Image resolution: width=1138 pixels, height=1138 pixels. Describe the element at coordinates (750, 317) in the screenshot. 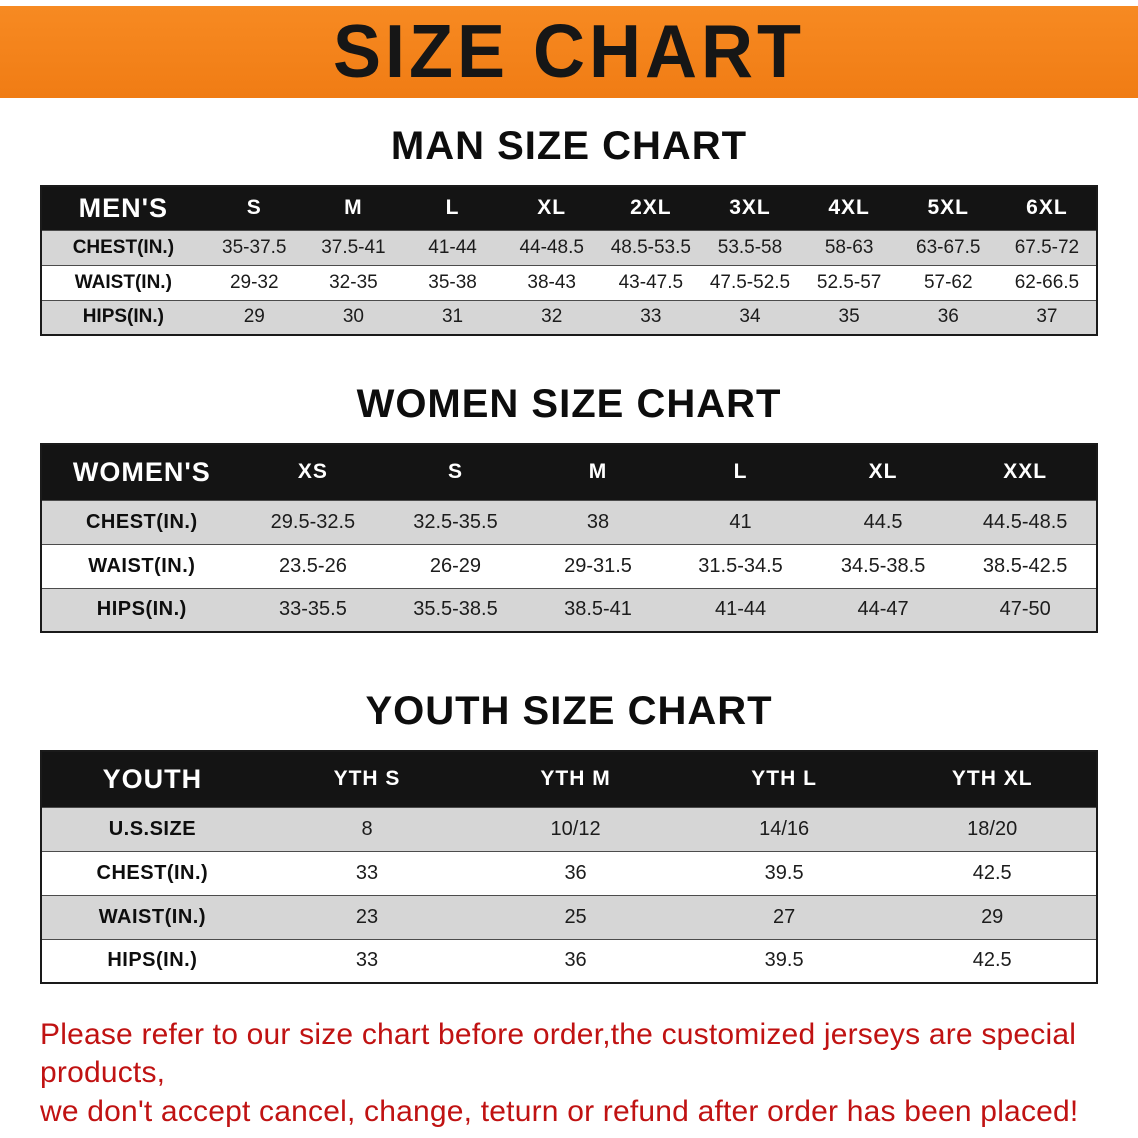

I see `size-value: 34` at that location.